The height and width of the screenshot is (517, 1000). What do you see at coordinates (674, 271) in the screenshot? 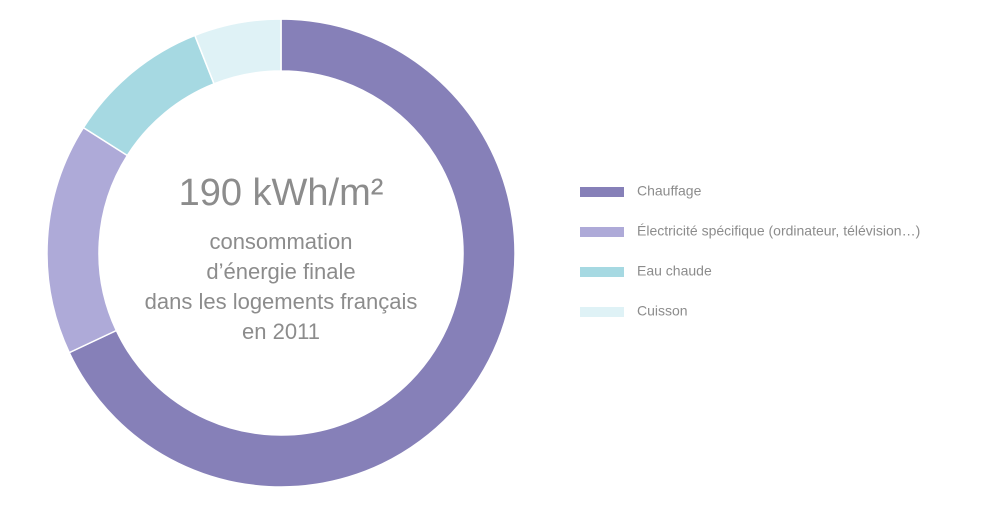
I see `legend-label: Eau chaude` at bounding box center [674, 271].